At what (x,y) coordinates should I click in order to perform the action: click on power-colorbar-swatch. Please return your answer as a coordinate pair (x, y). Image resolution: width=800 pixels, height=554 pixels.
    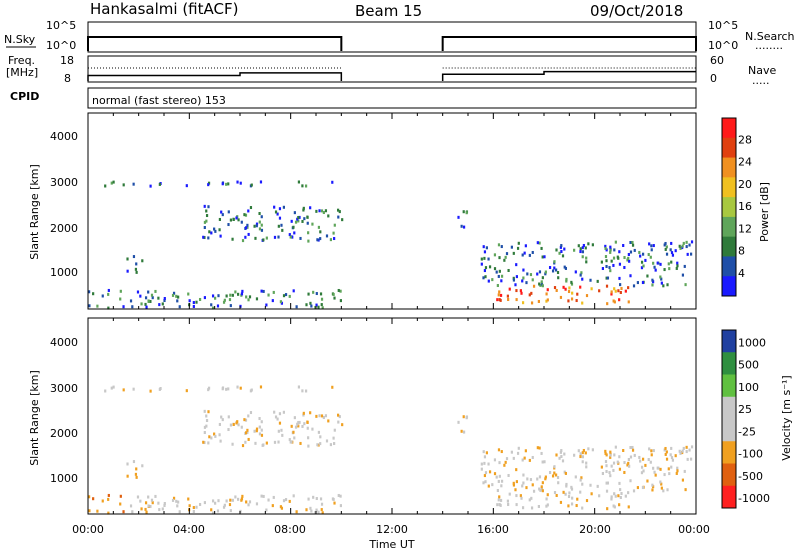
    Looking at the image, I should click on (729, 187).